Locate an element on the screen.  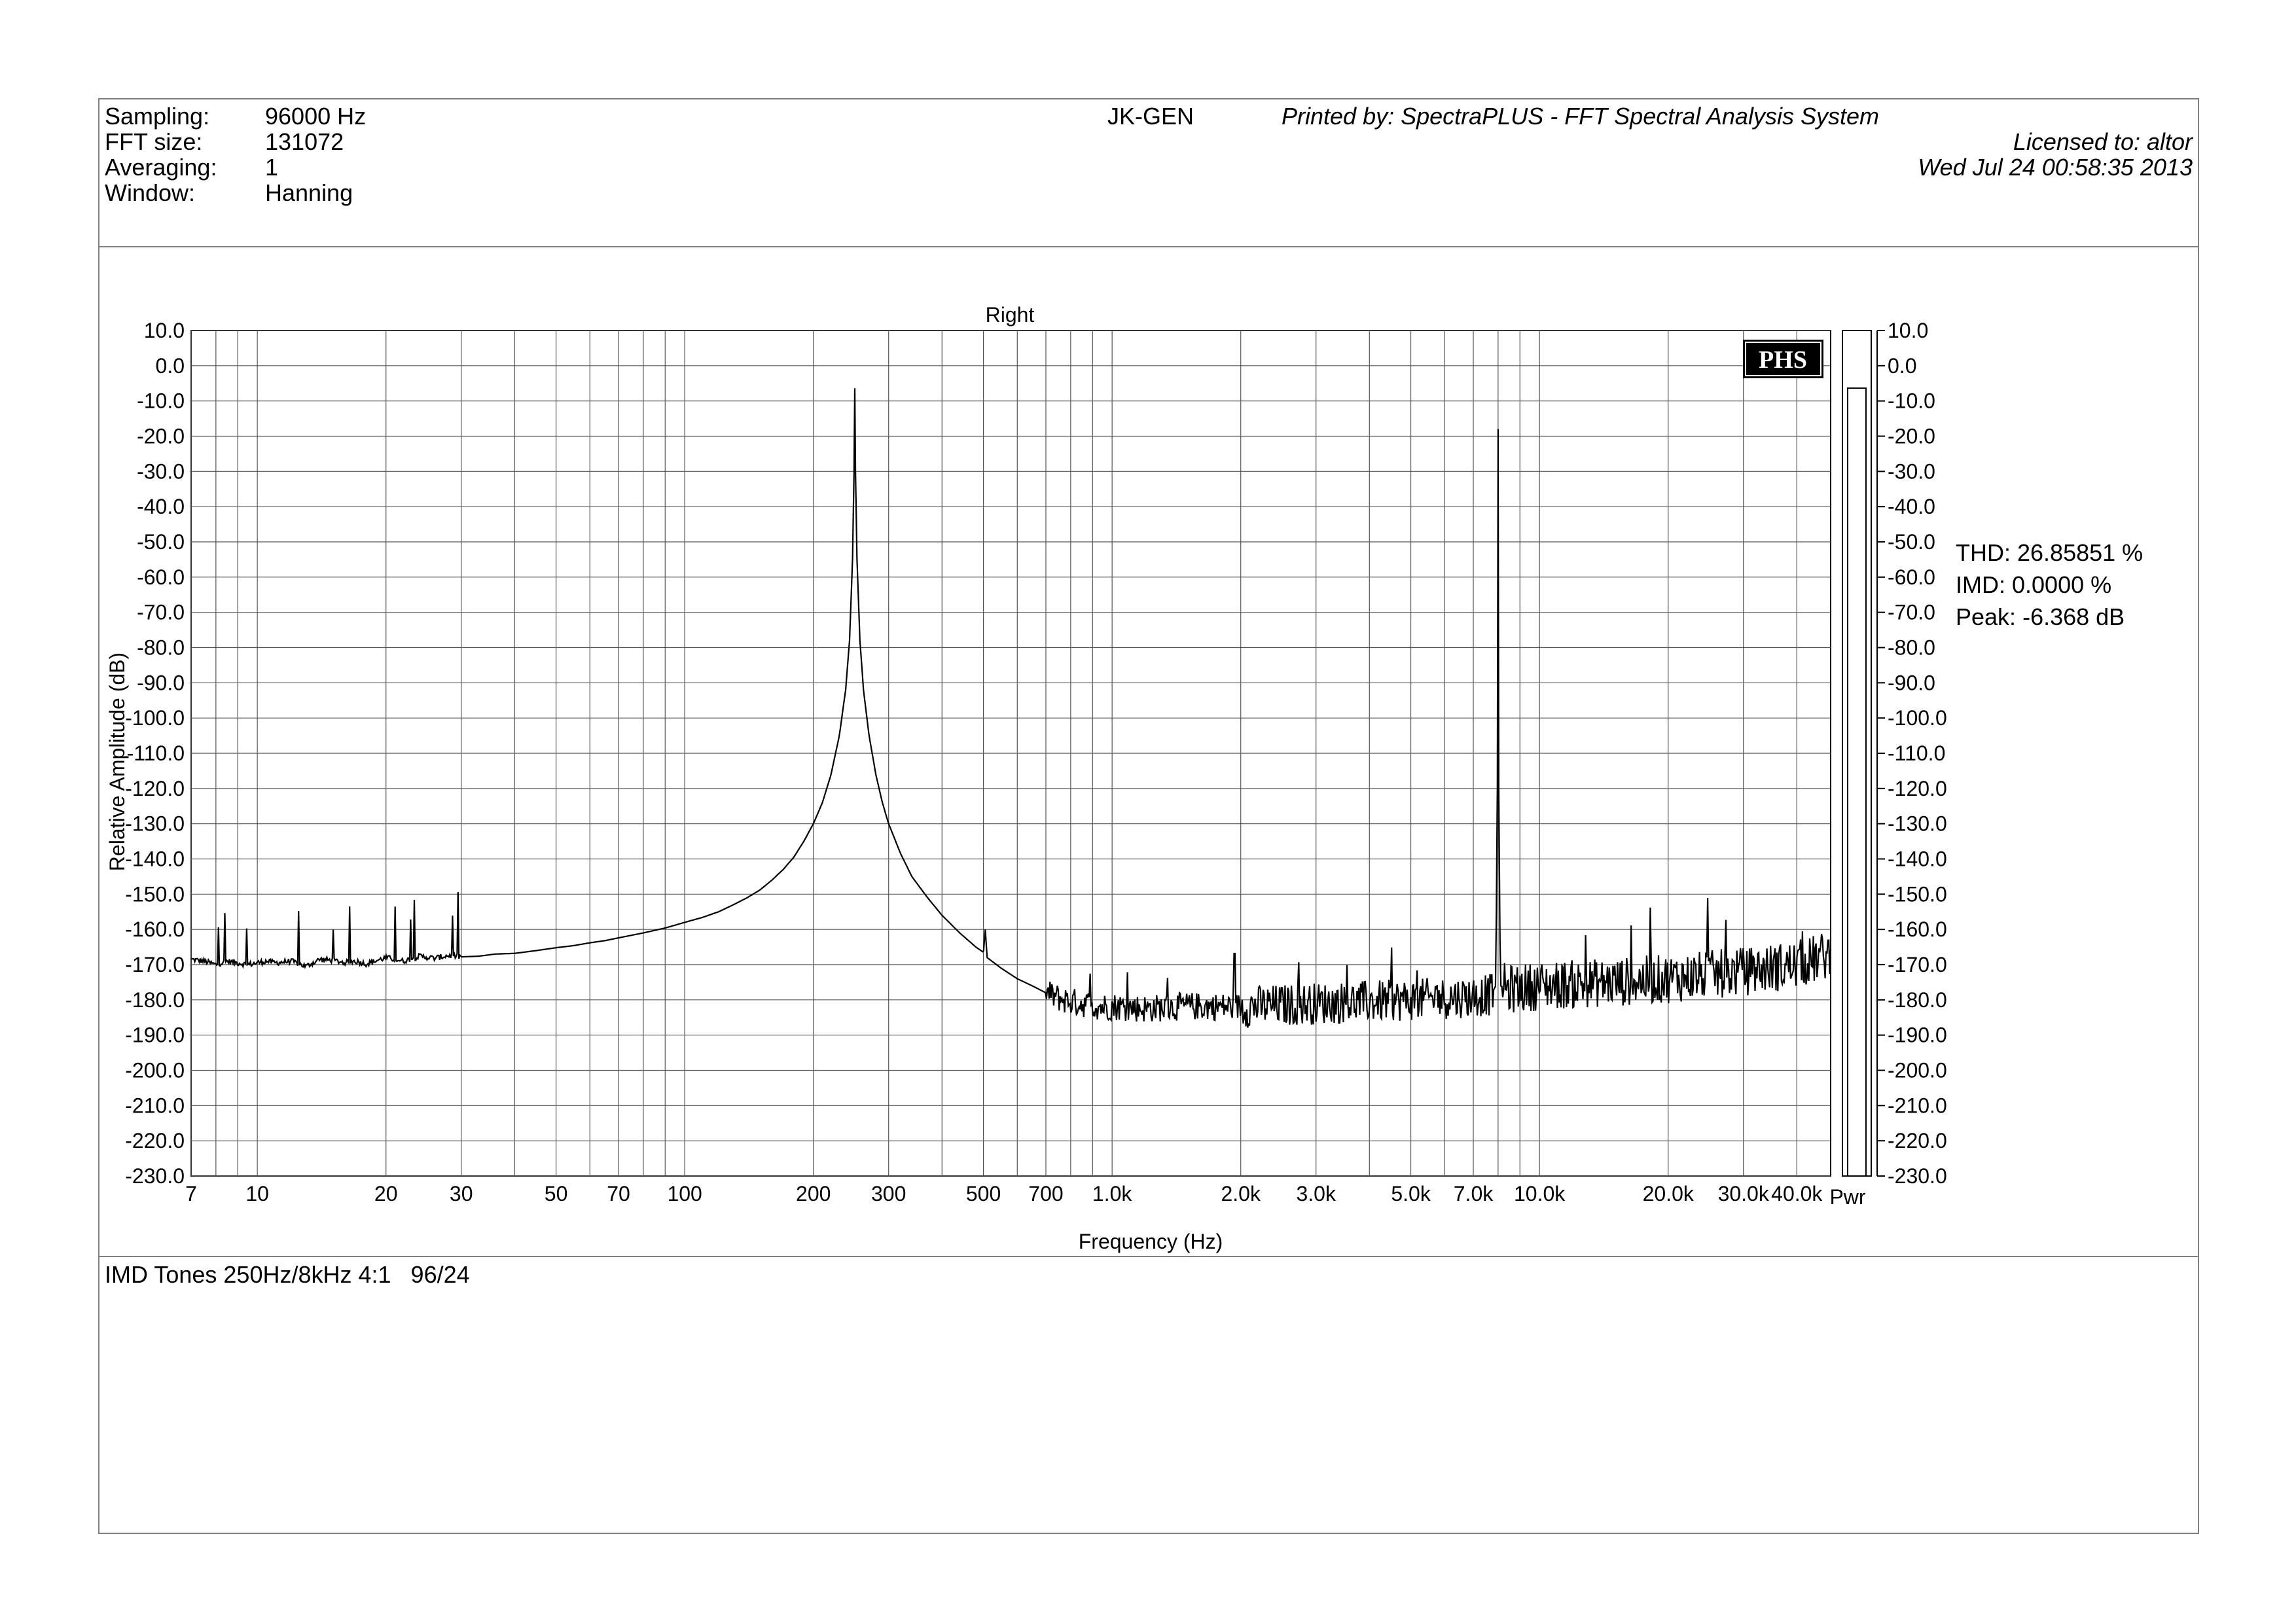
peak-value: -6.368 dB is located at coordinates (2073, 616).